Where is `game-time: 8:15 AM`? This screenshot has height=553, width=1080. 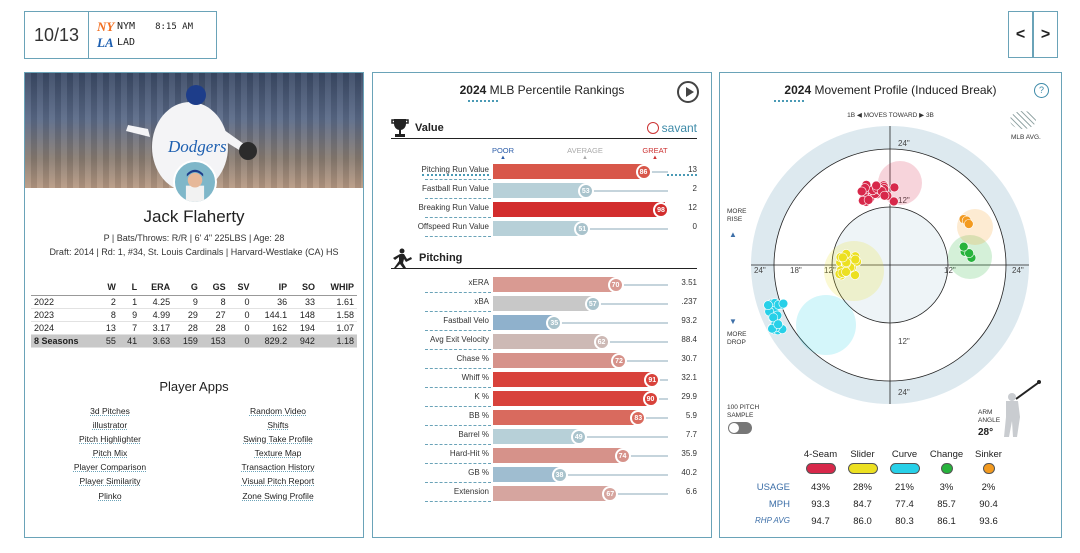 game-time: 8:15 AM is located at coordinates (174, 27).